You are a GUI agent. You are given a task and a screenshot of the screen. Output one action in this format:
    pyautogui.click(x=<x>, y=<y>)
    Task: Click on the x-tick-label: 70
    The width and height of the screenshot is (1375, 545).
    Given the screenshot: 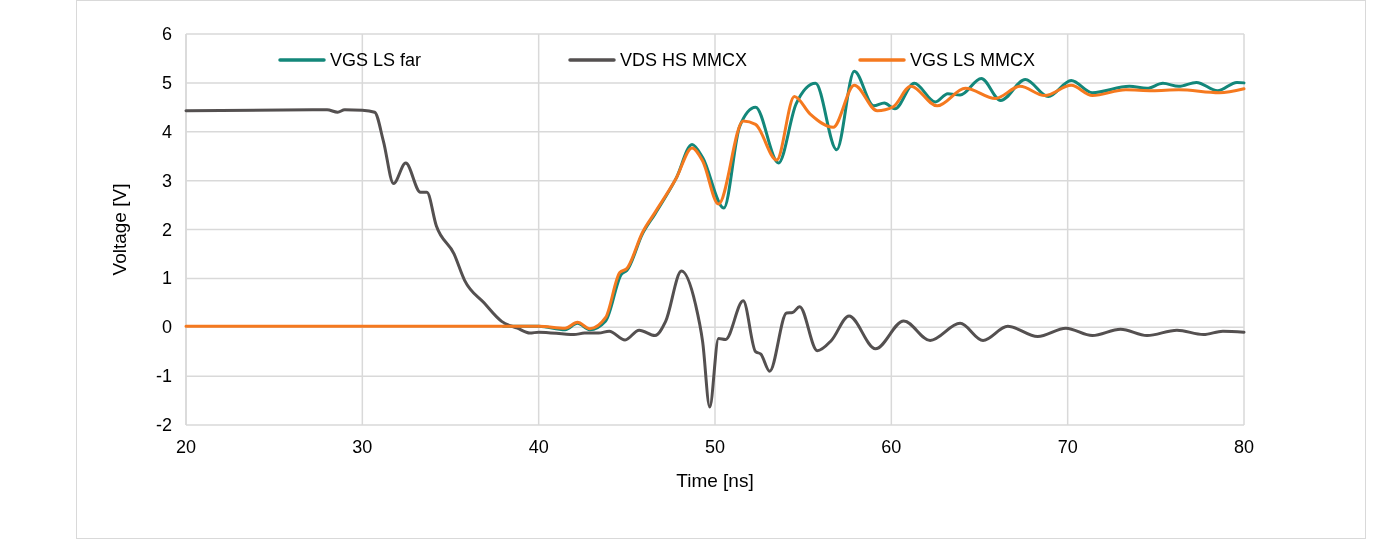 What is the action you would take?
    pyautogui.click(x=1067, y=447)
    